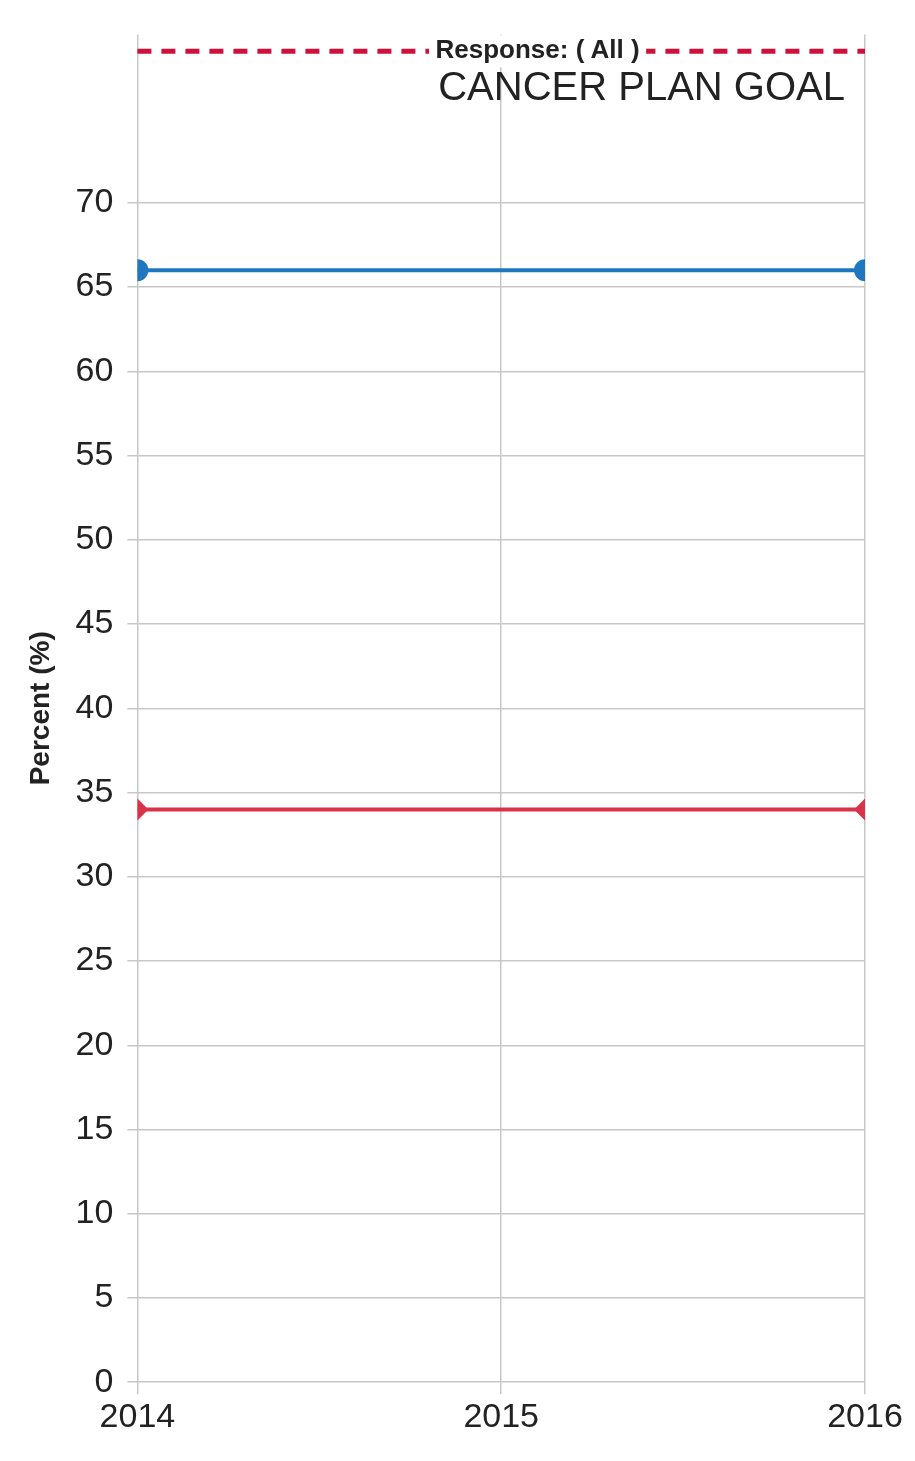  Describe the element at coordinates (94, 200) in the screenshot. I see `y-tick-label: 70` at that location.